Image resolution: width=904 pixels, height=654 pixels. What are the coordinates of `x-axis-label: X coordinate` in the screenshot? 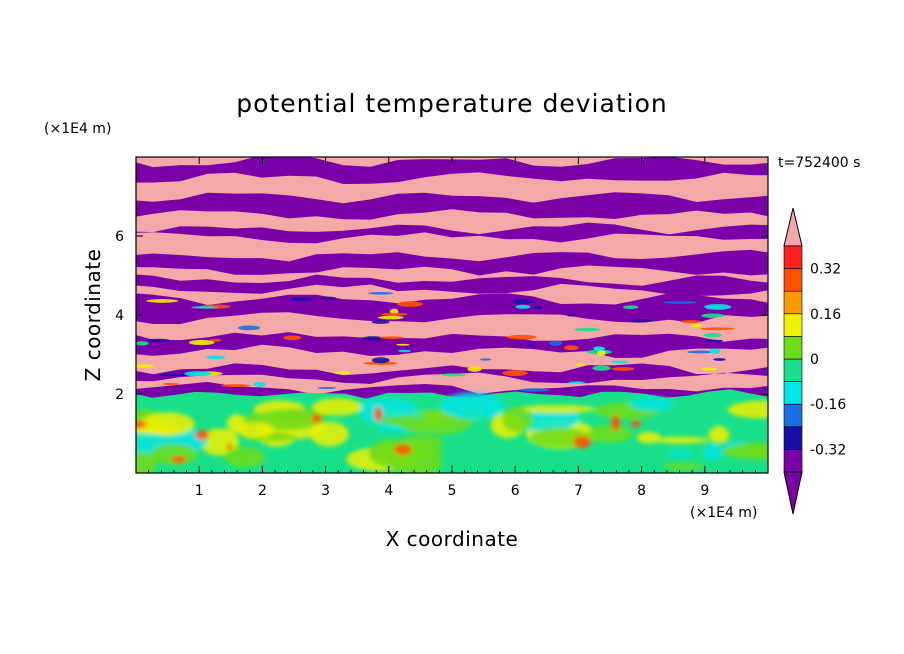 It's located at (452, 539).